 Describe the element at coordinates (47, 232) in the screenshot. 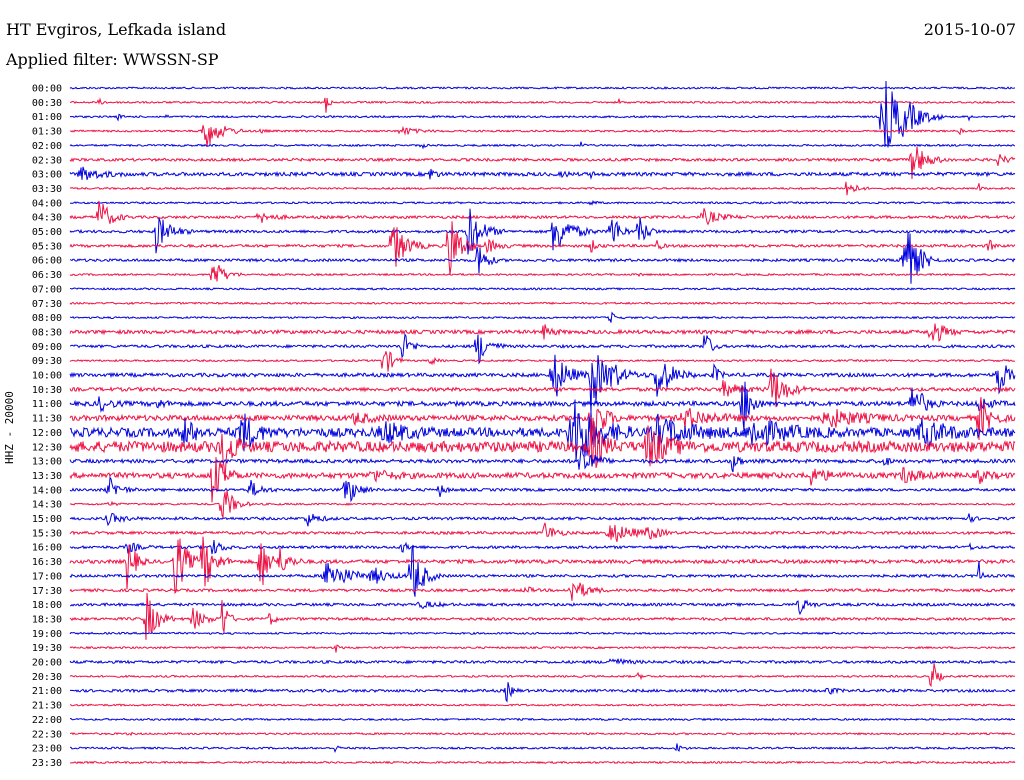

I see `time-tick-label: 05:00` at that location.